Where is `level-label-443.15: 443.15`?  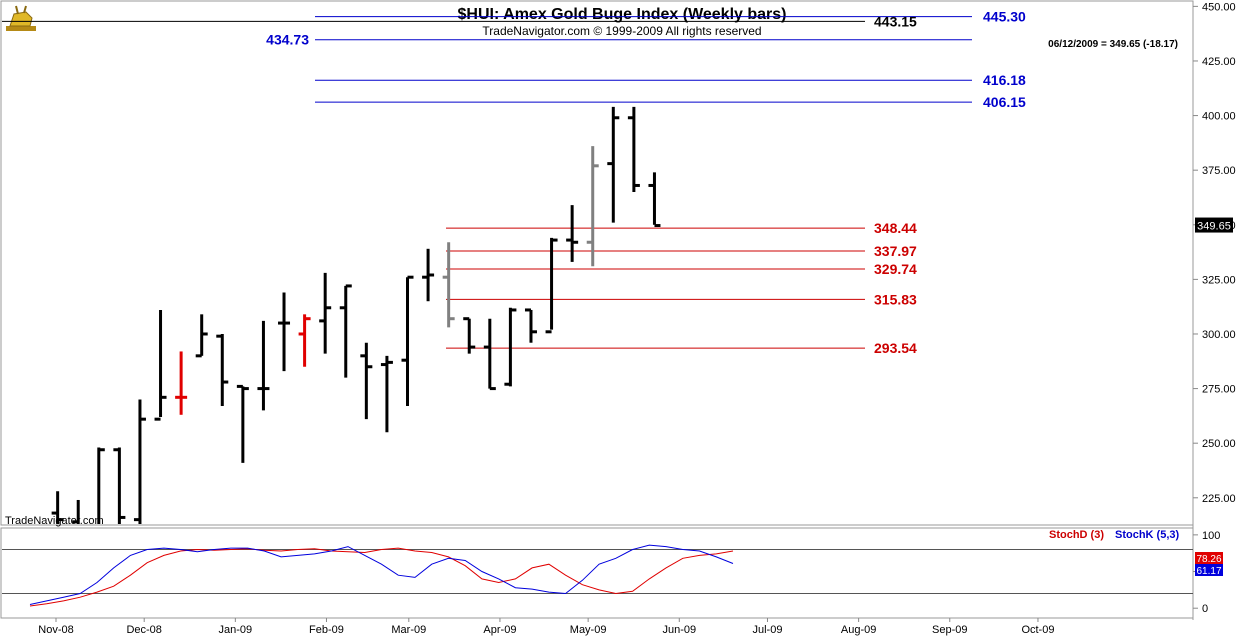 level-label-443.15: 443.15 is located at coordinates (895, 21).